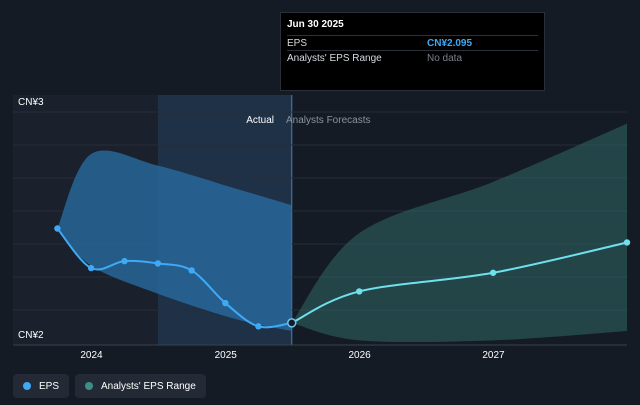 This screenshot has height=405, width=640. What do you see at coordinates (148, 386) in the screenshot?
I see `legend-eps-range-label: Analysts' EPS Range` at bounding box center [148, 386].